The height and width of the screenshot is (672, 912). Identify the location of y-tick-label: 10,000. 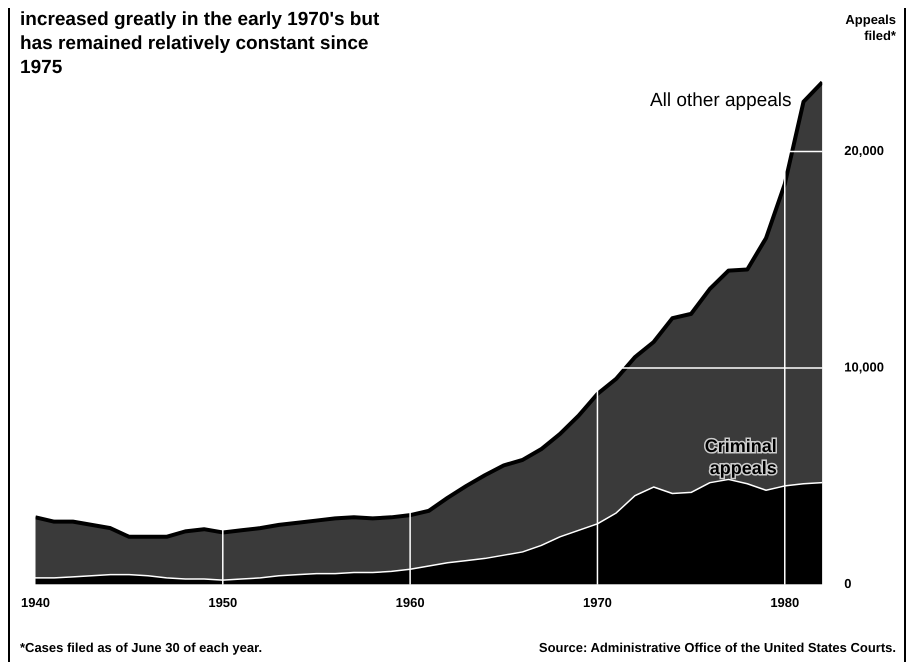
(864, 367).